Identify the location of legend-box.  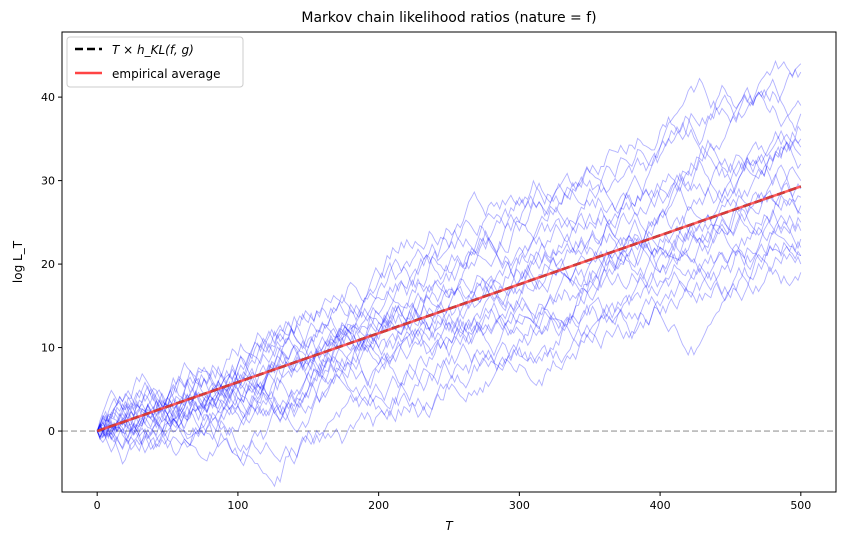
(155, 62).